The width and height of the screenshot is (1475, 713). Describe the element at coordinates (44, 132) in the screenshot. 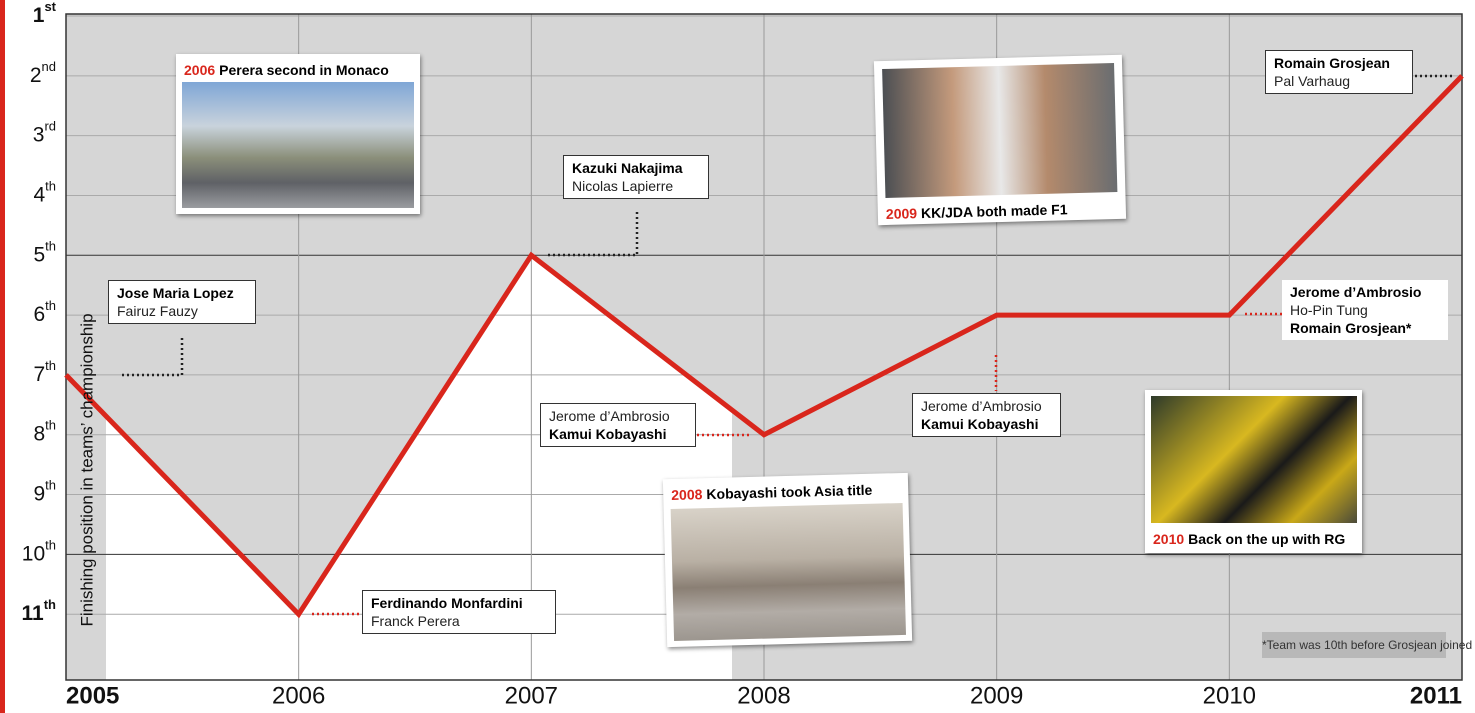

I see `y-tick-label: 3rd` at that location.